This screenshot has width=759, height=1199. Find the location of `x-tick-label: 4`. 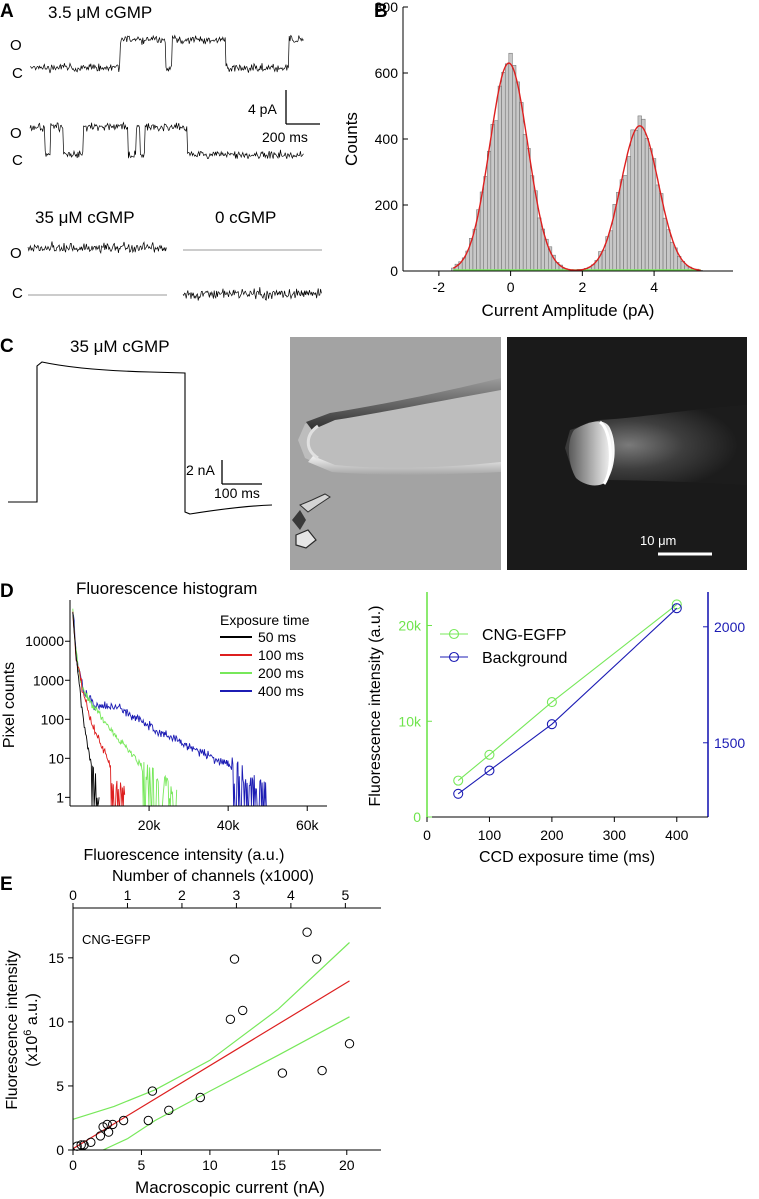

x-tick-label: 4 is located at coordinates (654, 287).